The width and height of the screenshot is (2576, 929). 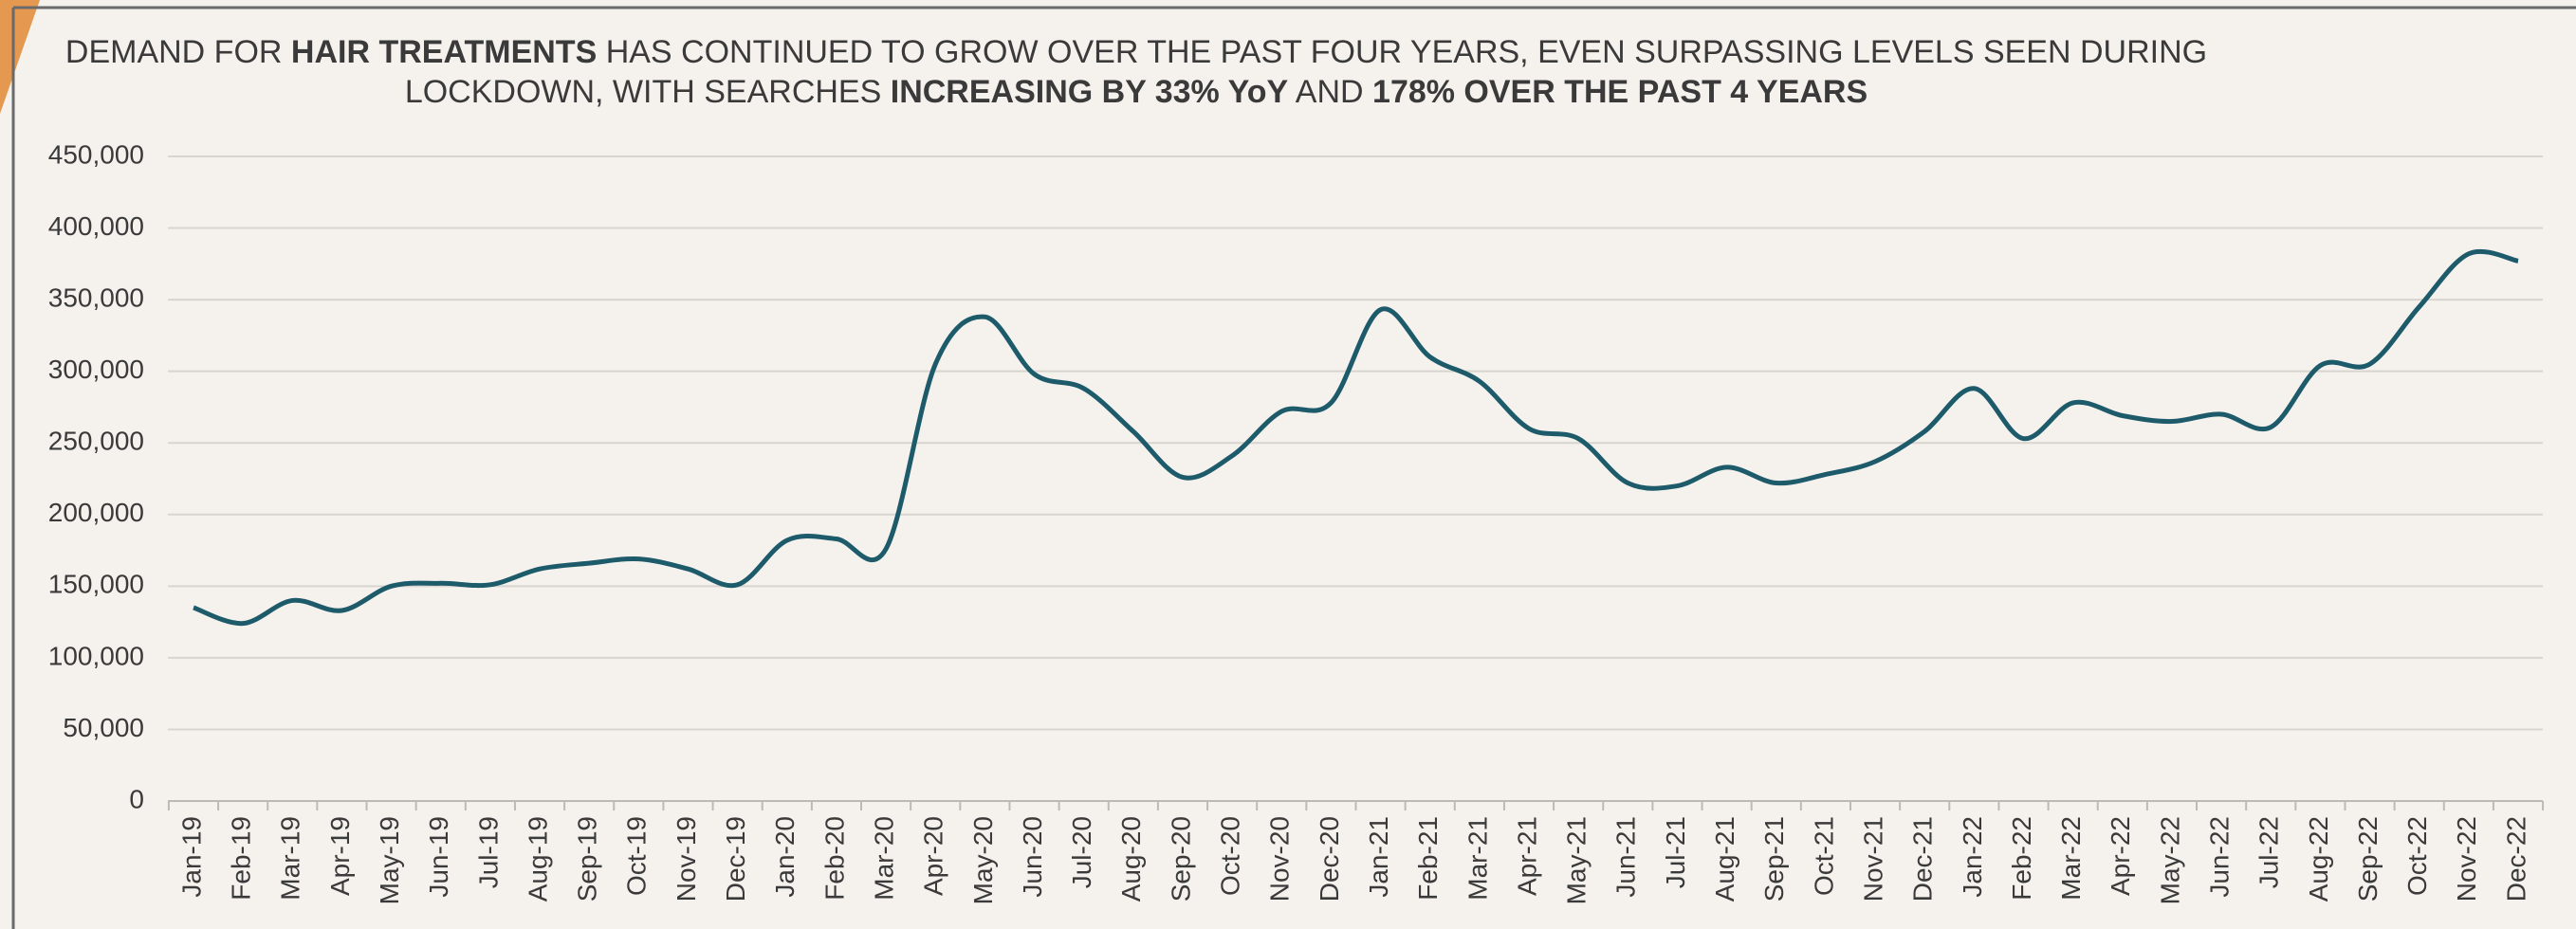 What do you see at coordinates (2318, 859) in the screenshot?
I see `x-tick-label: Aug-22` at bounding box center [2318, 859].